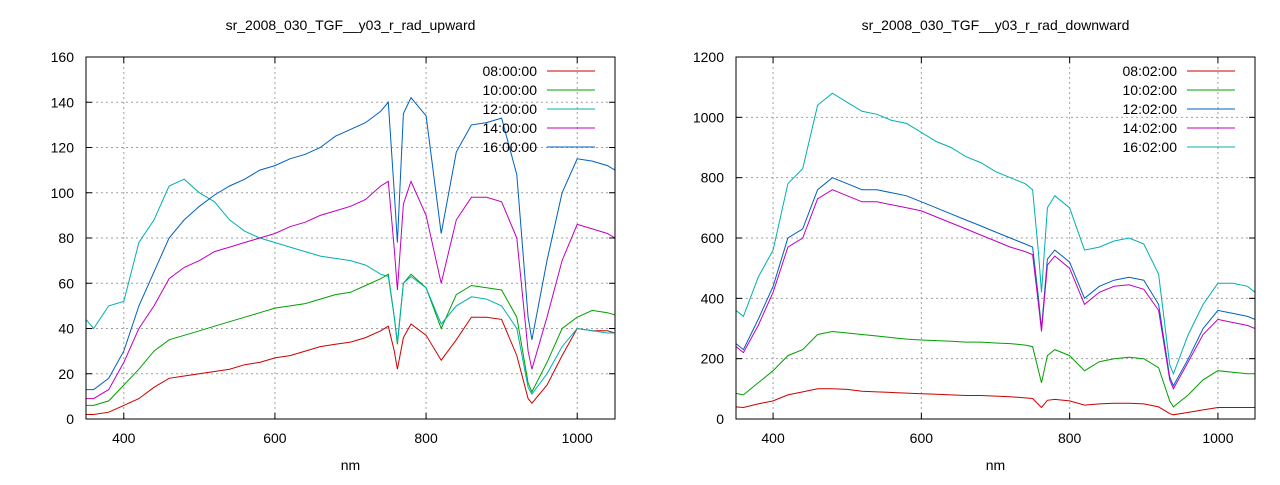 The height and width of the screenshot is (485, 1280). What do you see at coordinates (1150, 147) in the screenshot?
I see `legend-label: 16:02:00` at bounding box center [1150, 147].